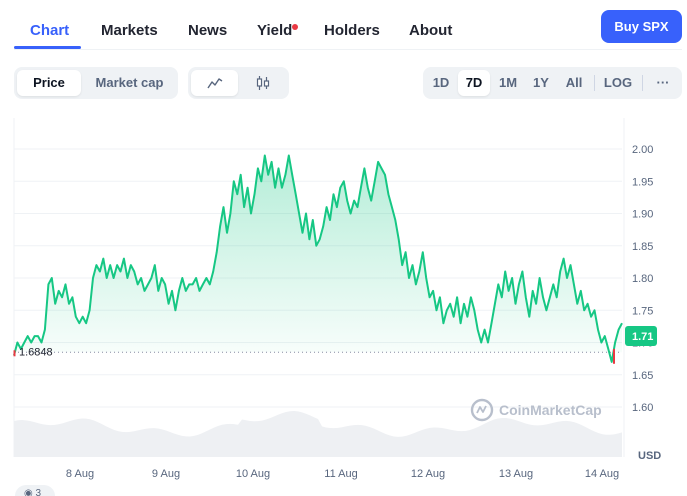 Image resolution: width=687 pixels, height=496 pixels. Describe the element at coordinates (275, 30) in the screenshot. I see `tab-yield: Yield` at that location.